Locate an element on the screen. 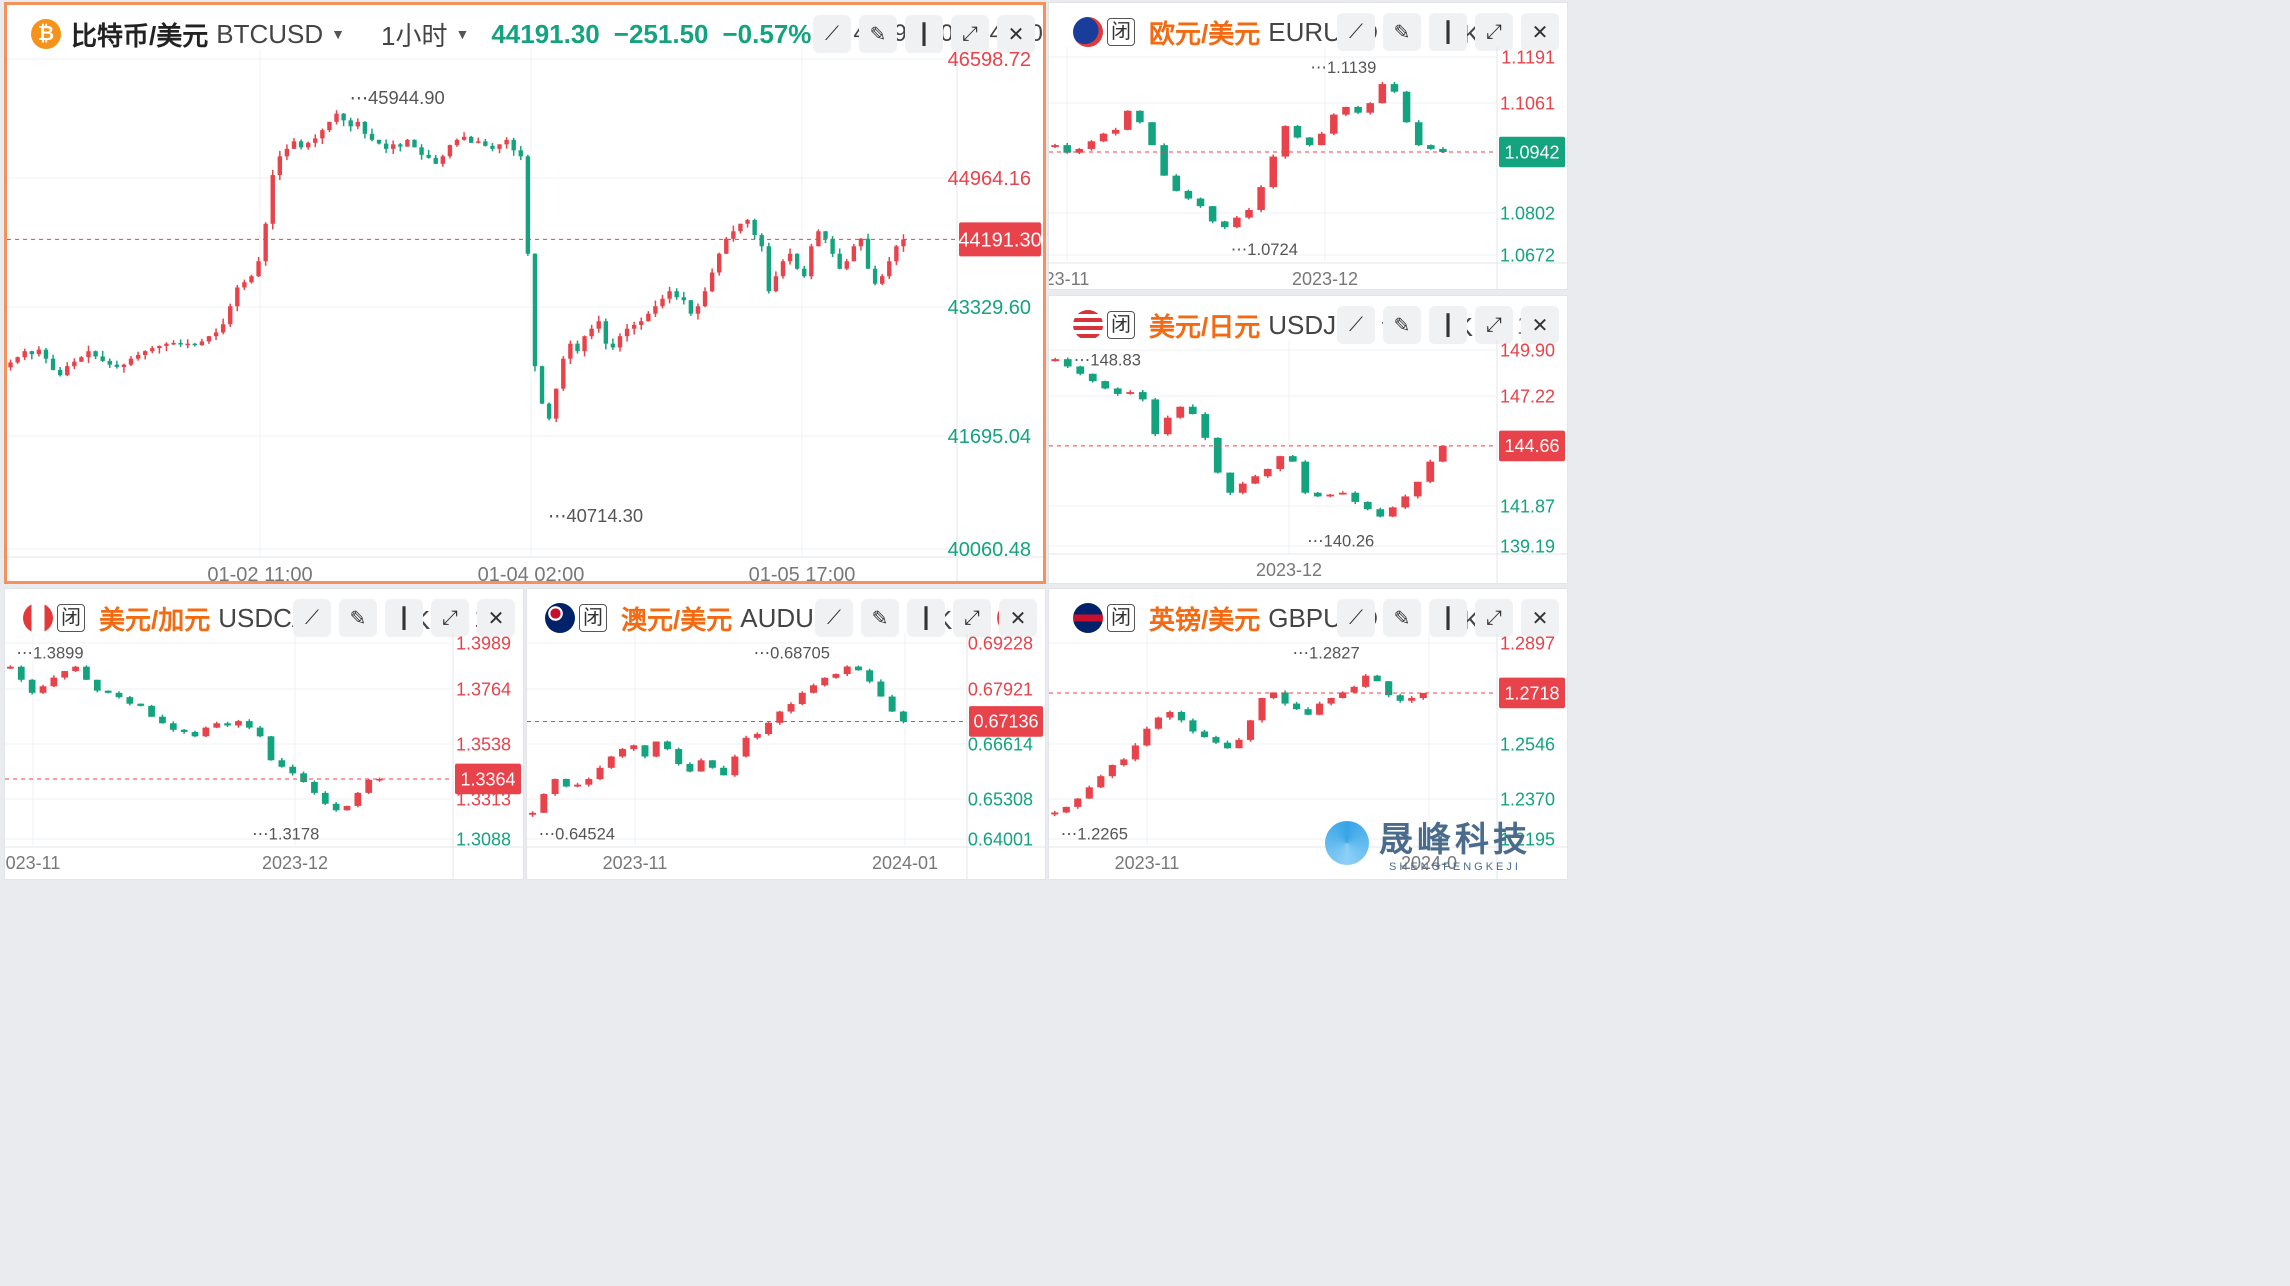  high-annotation: ⋯45944.90 is located at coordinates (397, 97).